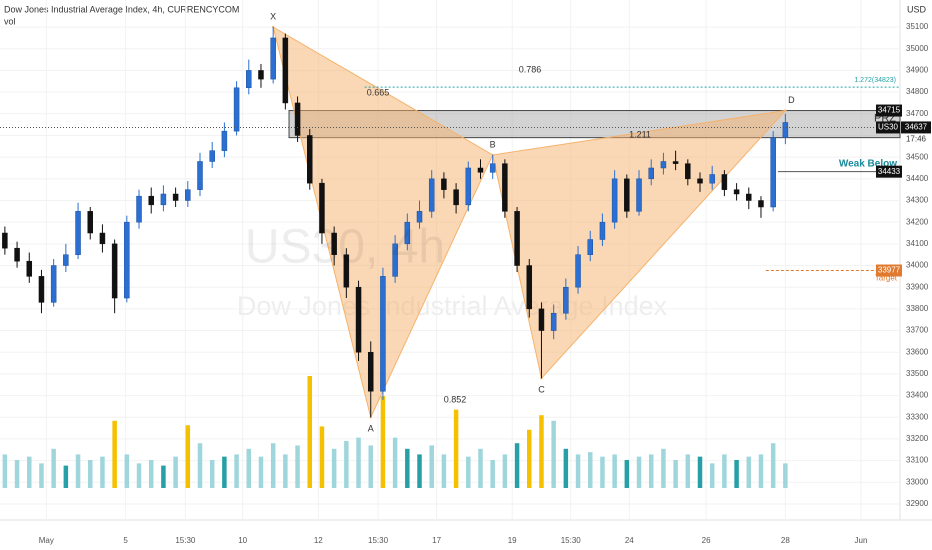  Describe the element at coordinates (875, 80) in the screenshot. I see `extension-label: 1.272(34823)` at that location.